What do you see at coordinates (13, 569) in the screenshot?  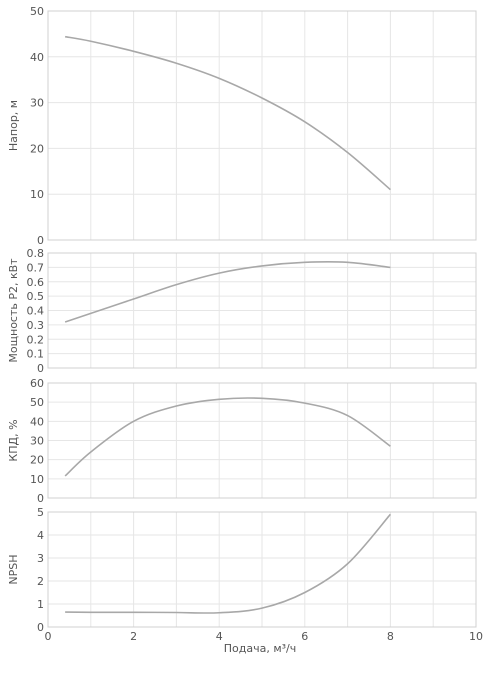 I see `y-axis-title: NPSH` at bounding box center [13, 569].